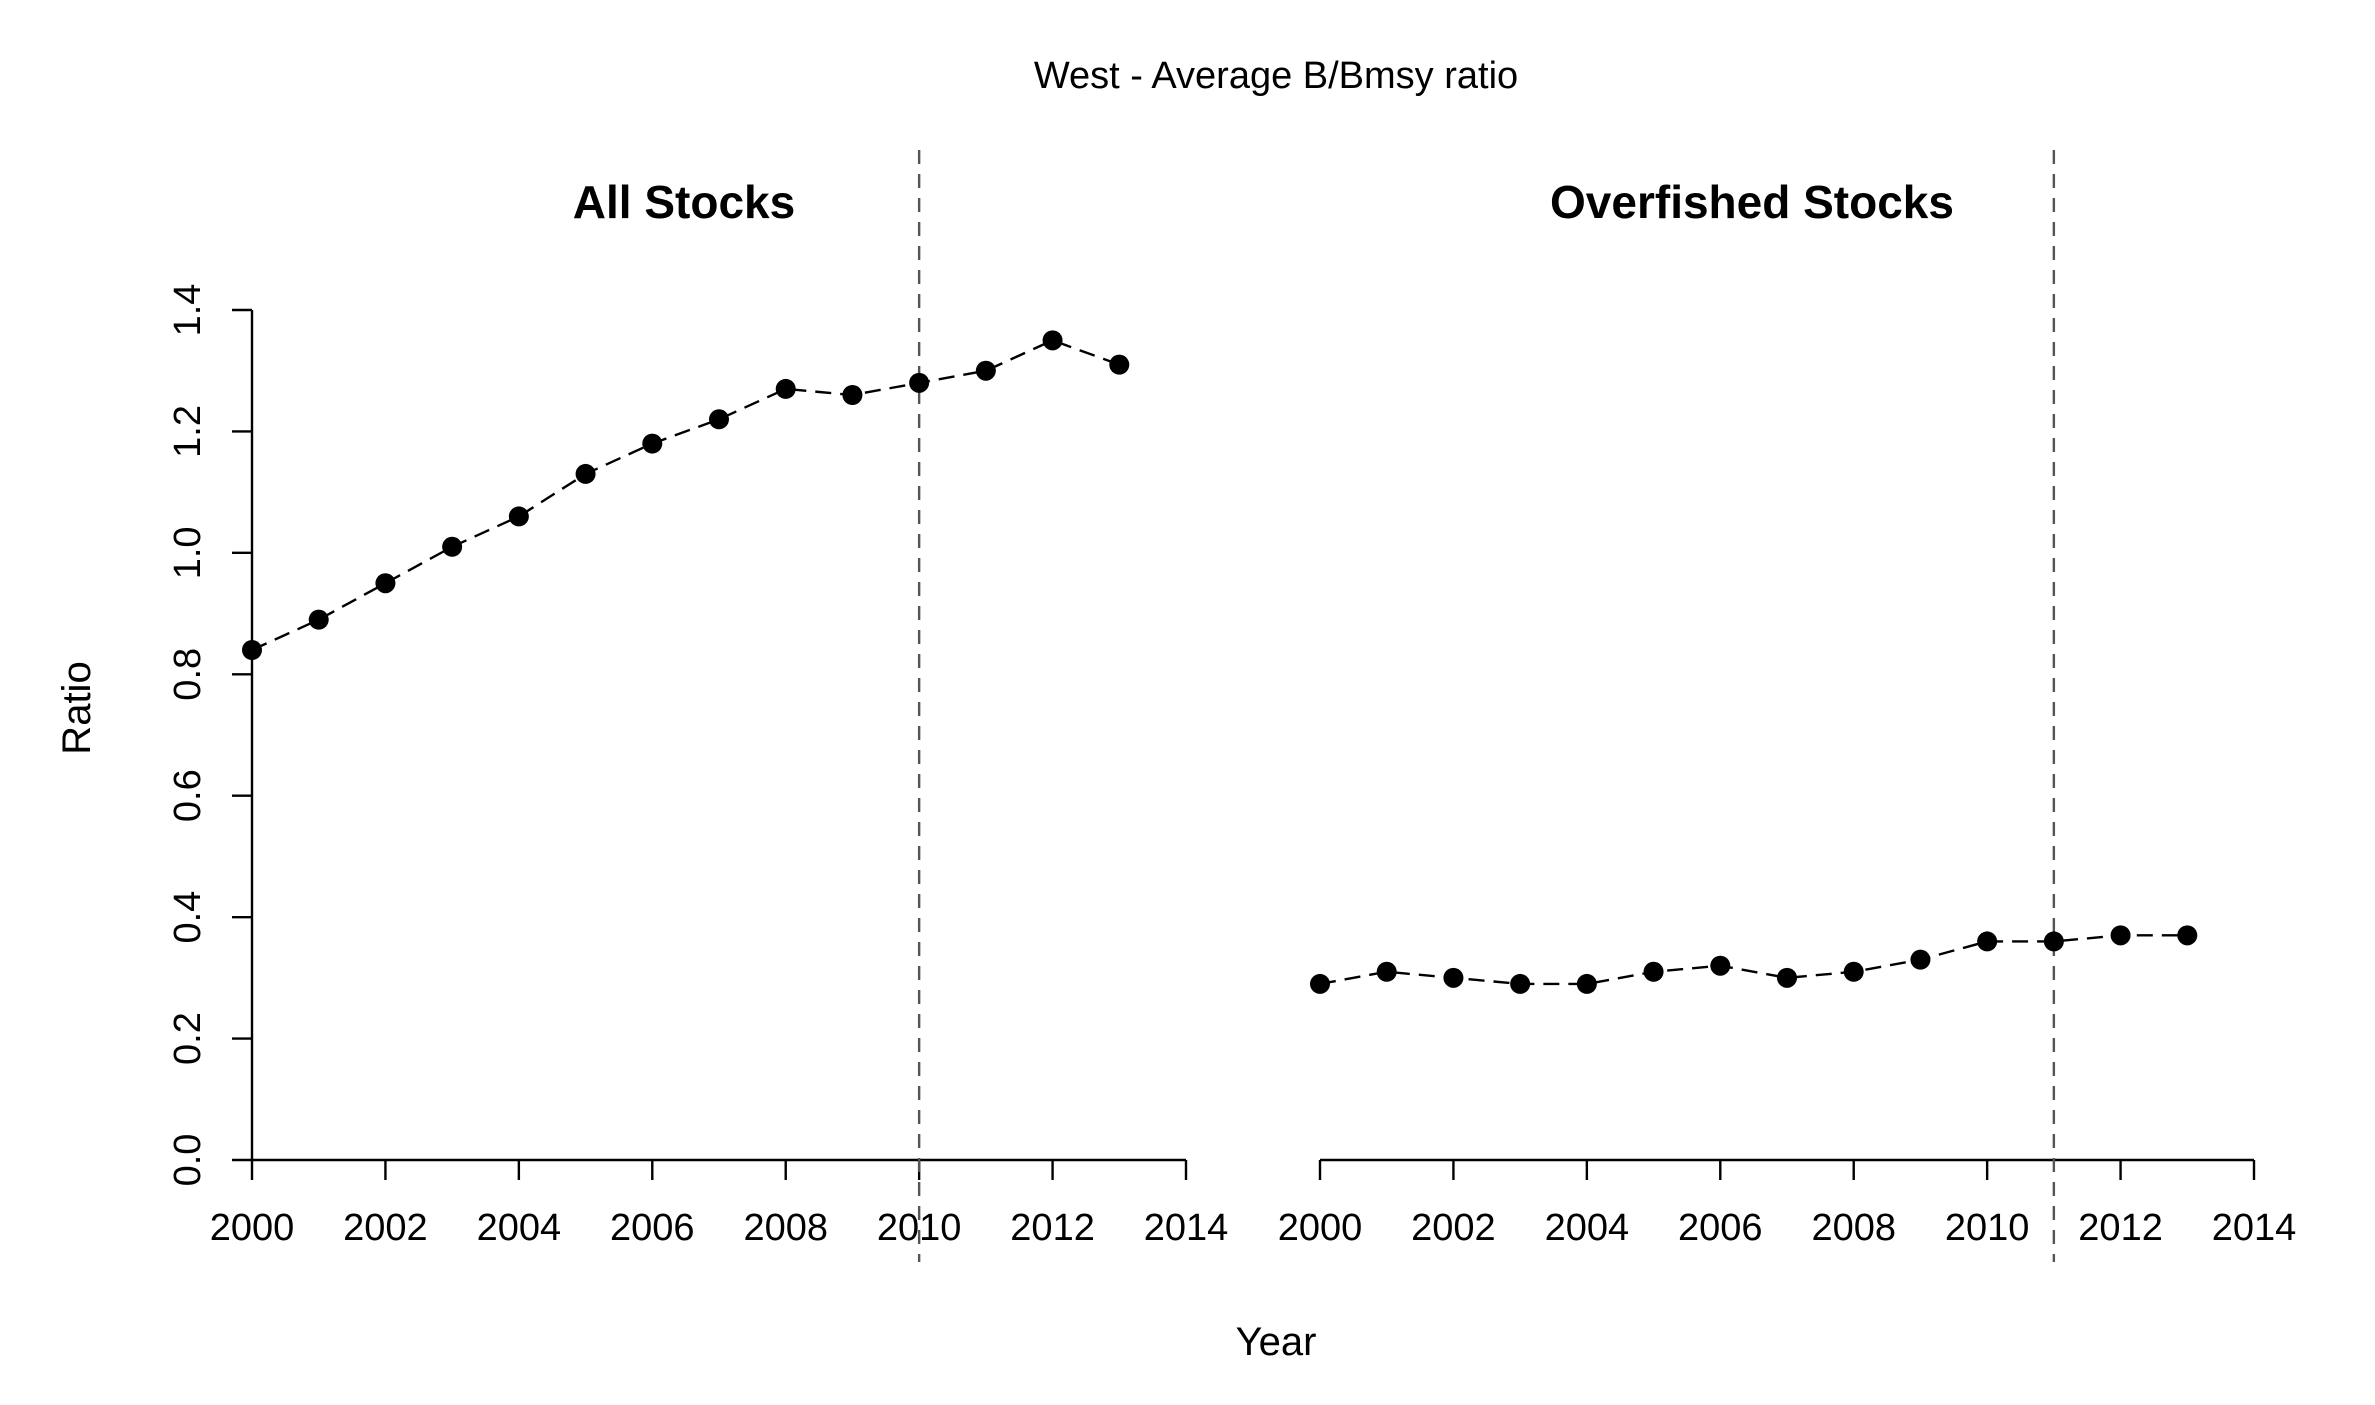 Image resolution: width=2375 pixels, height=1405 pixels. Describe the element at coordinates (684, 202) in the screenshot. I see `panel-title: All Stocks` at that location.